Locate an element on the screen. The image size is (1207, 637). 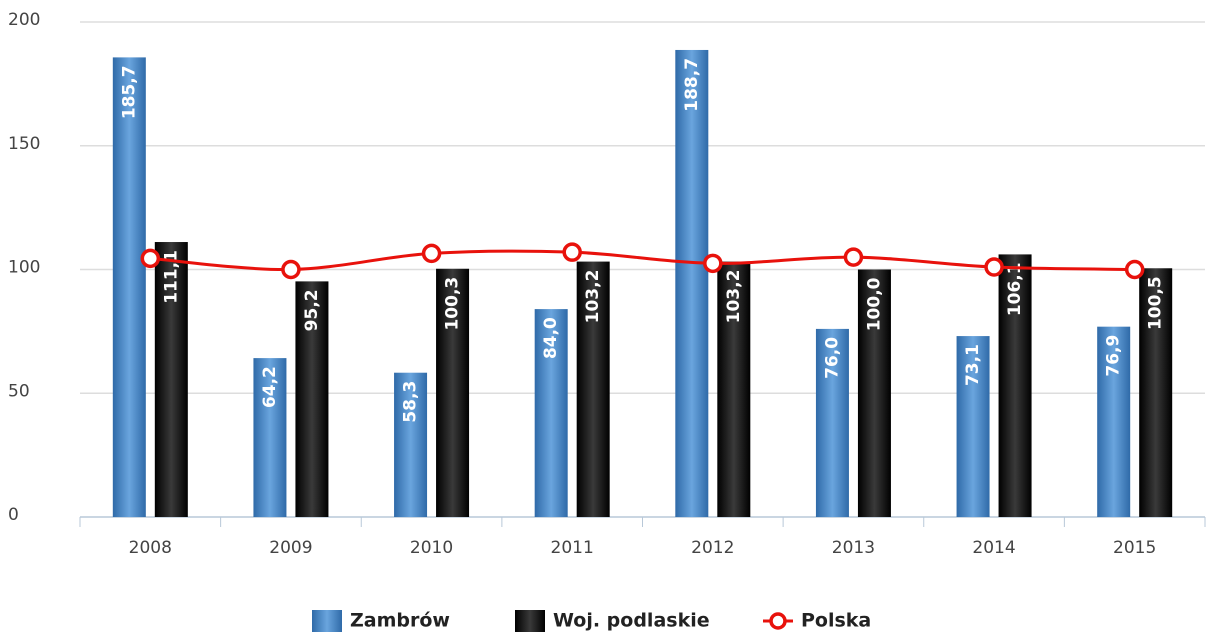
line is located at coordinates (642, 260).